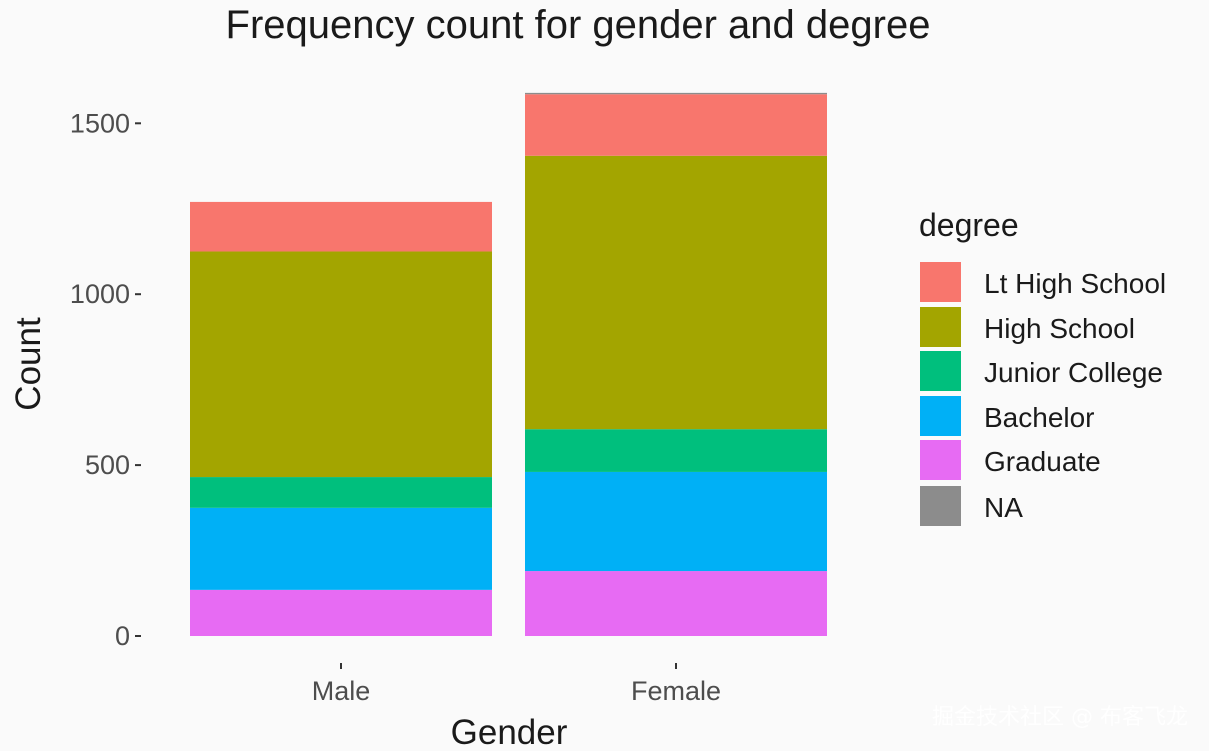  I want to click on legend-swatch-na, so click(940, 506).